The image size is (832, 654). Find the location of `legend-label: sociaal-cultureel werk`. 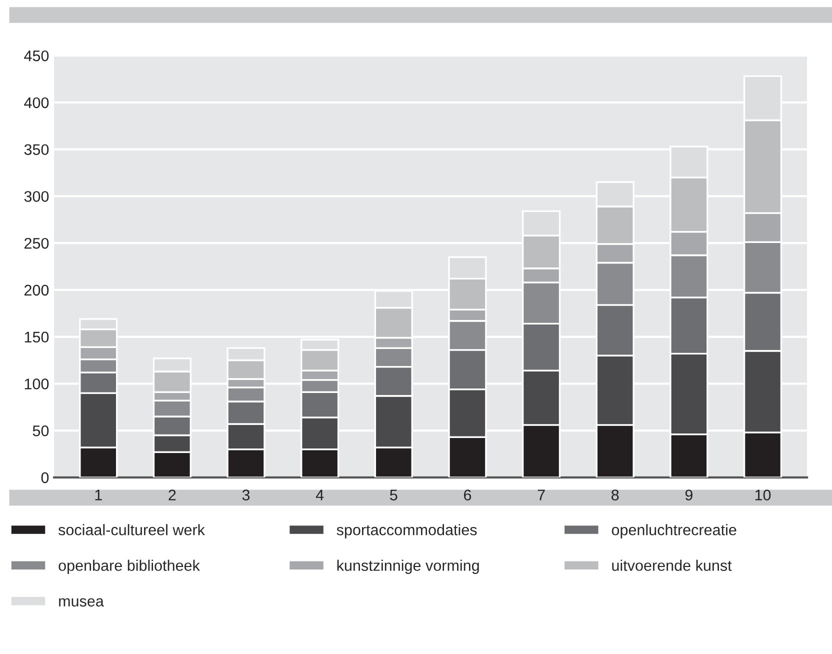

legend-label: sociaal-cultureel werk is located at coordinates (131, 530).